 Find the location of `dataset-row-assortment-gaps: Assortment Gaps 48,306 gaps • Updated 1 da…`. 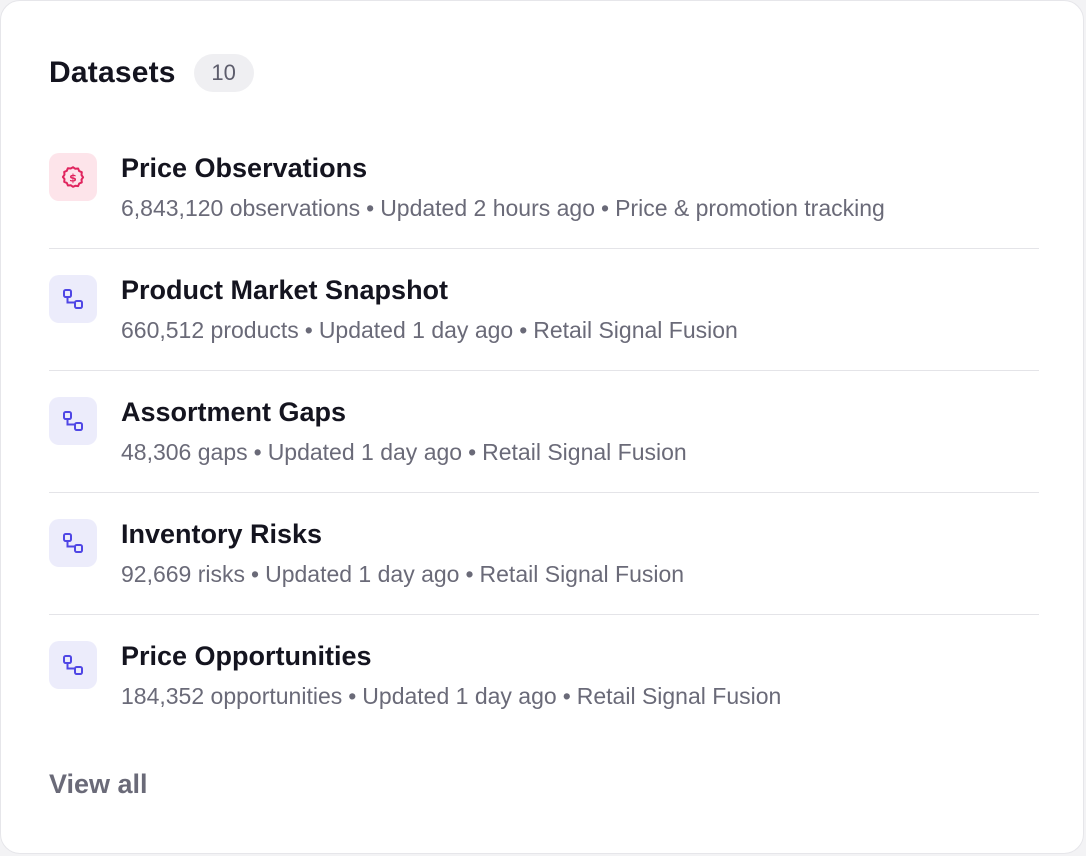

dataset-row-assortment-gaps: Assortment Gaps 48,306 gaps • Updated 1 da… is located at coordinates (544, 432).